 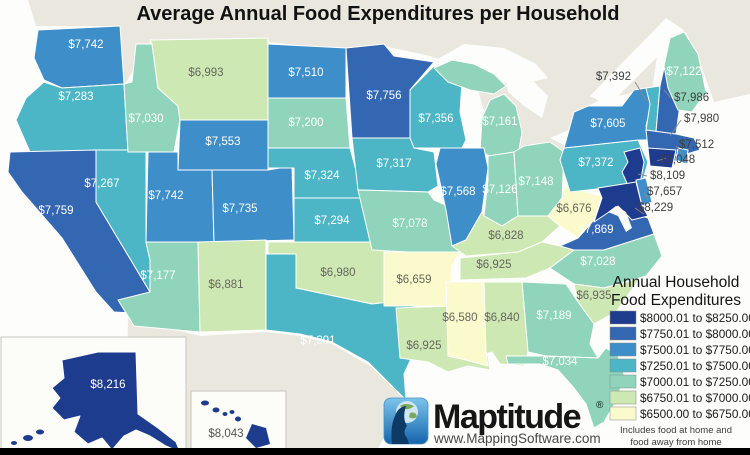 What do you see at coordinates (409, 224) in the screenshot?
I see `label-missouri: $7,078` at bounding box center [409, 224].